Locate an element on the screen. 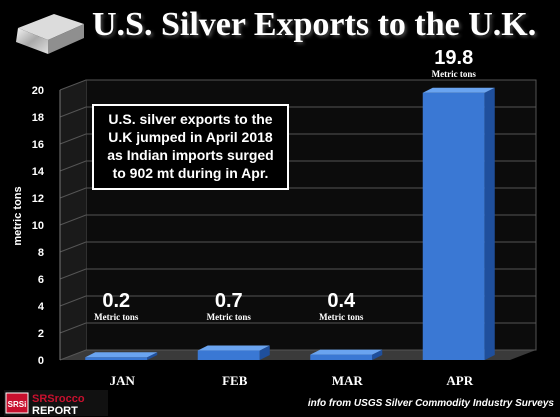 This screenshot has height=417, width=560. annotation-line-2: U.K jumped in April 2018 is located at coordinates (190, 137).